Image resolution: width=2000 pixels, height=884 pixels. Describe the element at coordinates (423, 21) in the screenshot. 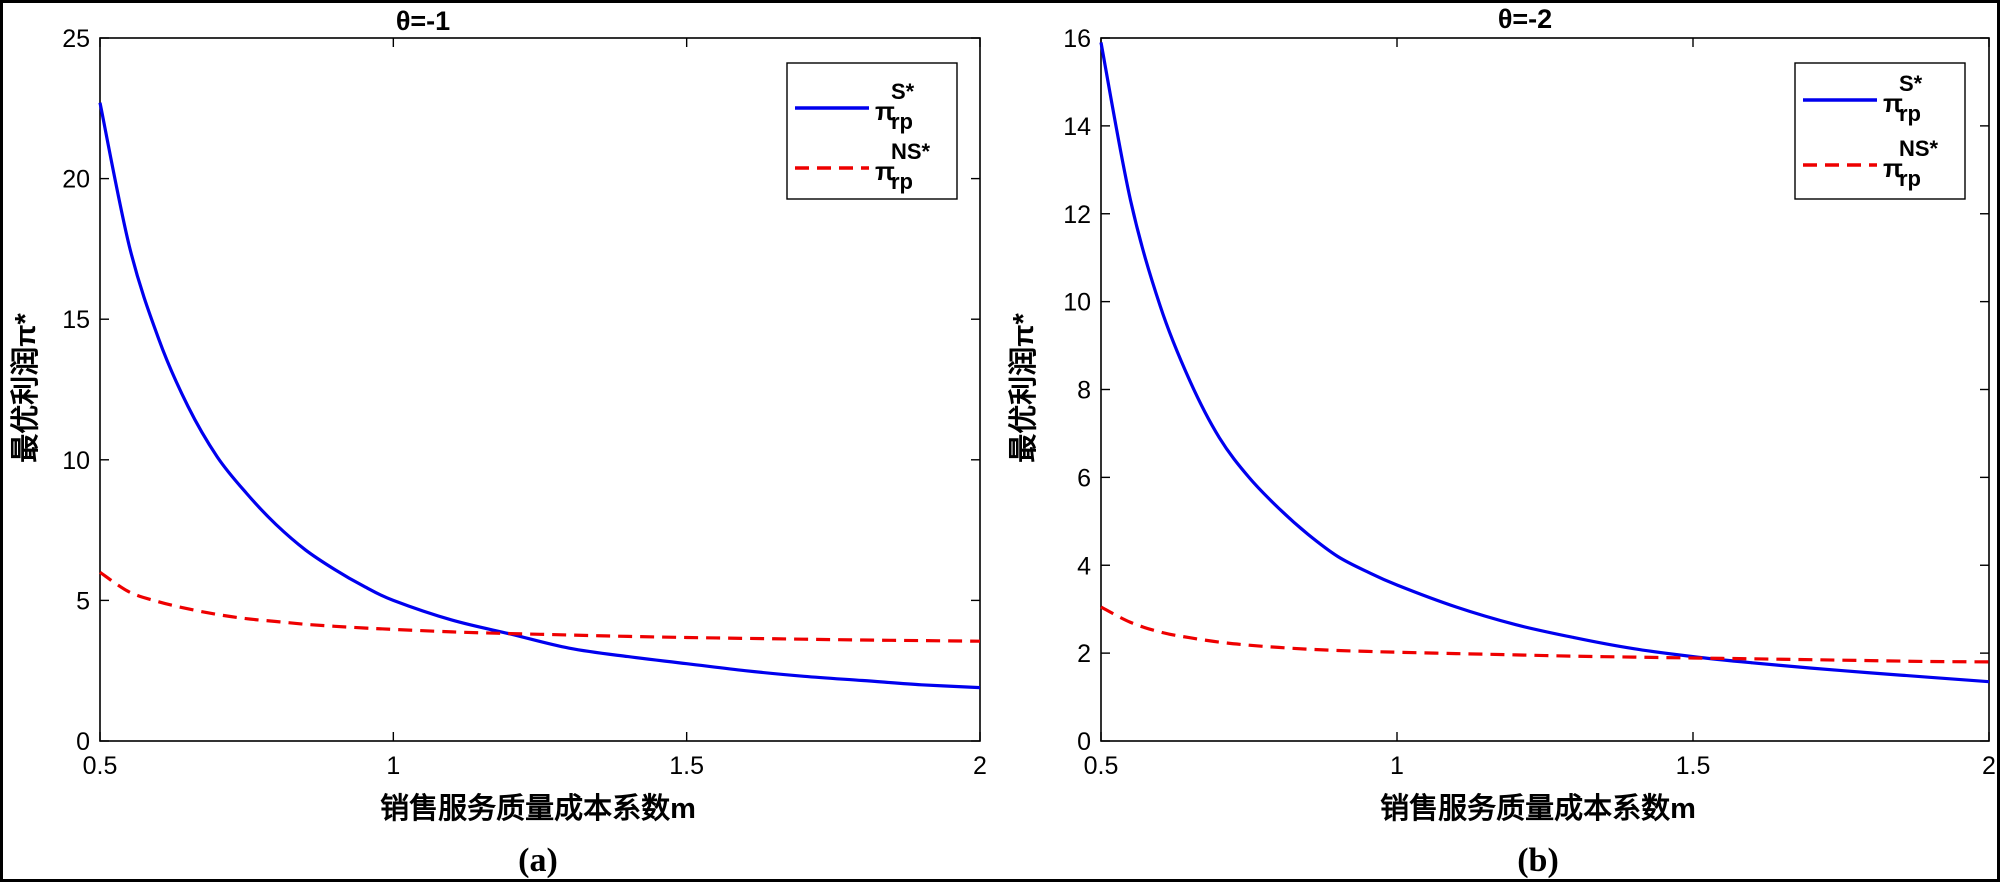

I see `chart-title-a: θ=-1` at that location.